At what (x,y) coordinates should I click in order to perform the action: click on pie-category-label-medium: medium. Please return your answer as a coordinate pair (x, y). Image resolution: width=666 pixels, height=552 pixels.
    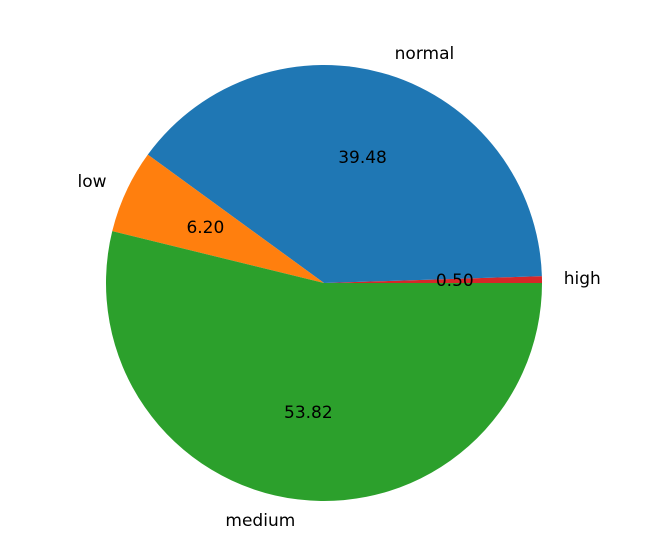
    Looking at the image, I should click on (260, 521).